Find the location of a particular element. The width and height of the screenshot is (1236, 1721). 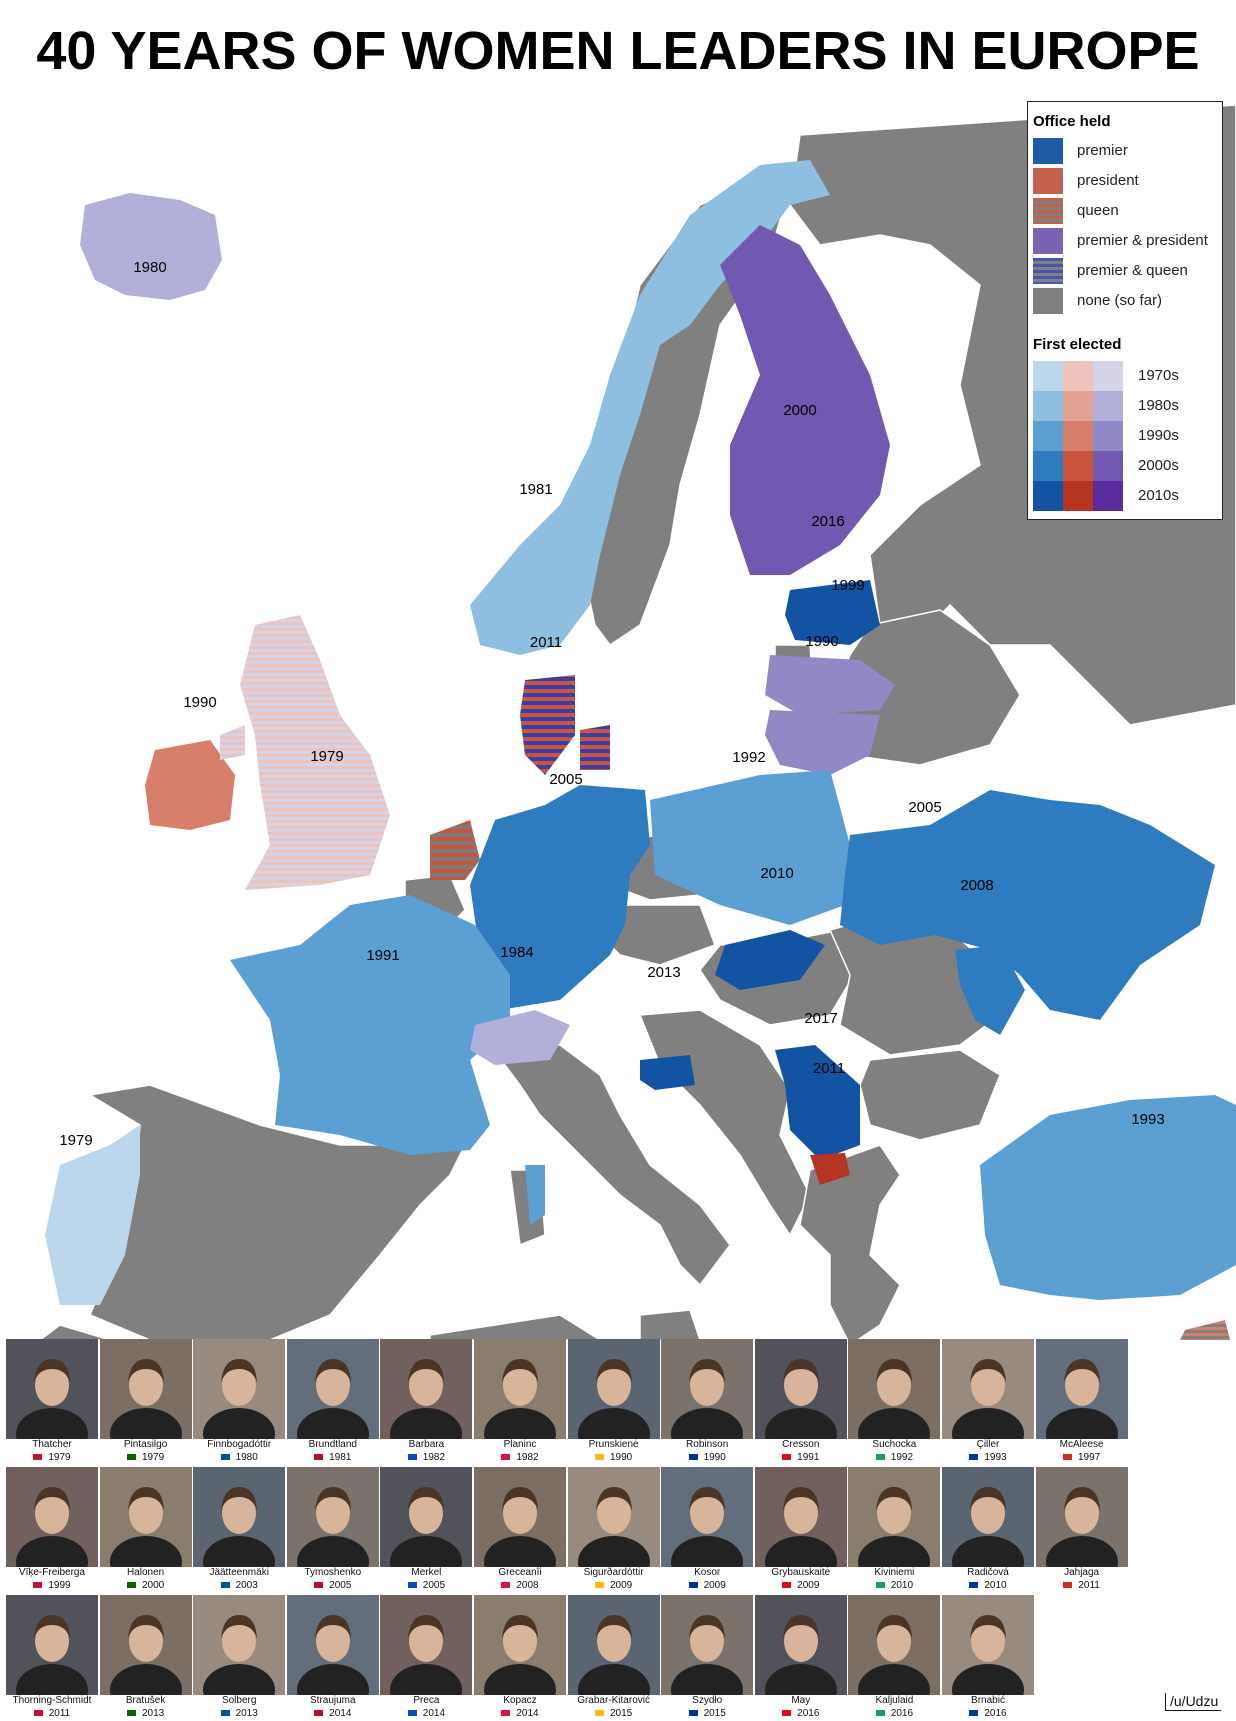

leader-card: Kaljulaid 2016 is located at coordinates (898, 1657).